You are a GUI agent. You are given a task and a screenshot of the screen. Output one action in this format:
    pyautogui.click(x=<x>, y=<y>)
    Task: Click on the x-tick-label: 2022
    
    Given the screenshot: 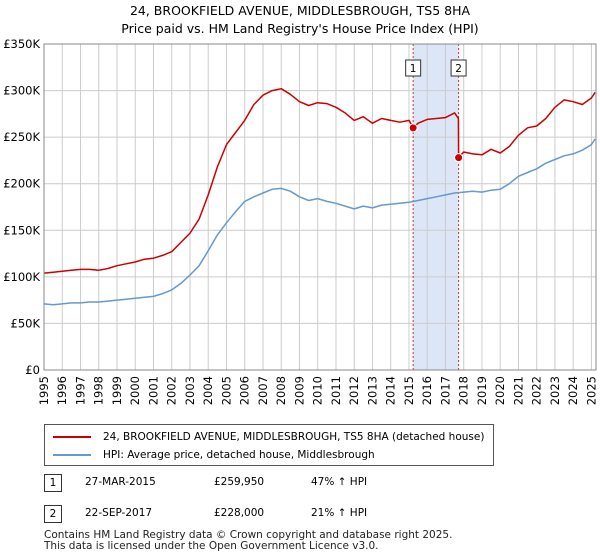 What is the action you would take?
    pyautogui.click(x=537, y=390)
    